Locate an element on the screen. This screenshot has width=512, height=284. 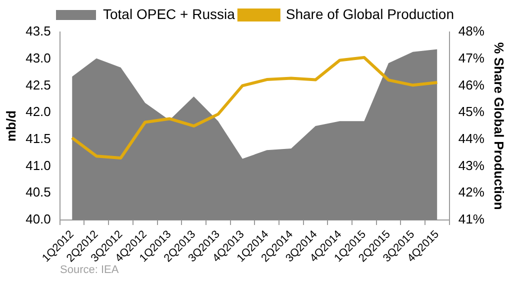
y-tick-label: 41.0 is located at coordinates (38, 165).